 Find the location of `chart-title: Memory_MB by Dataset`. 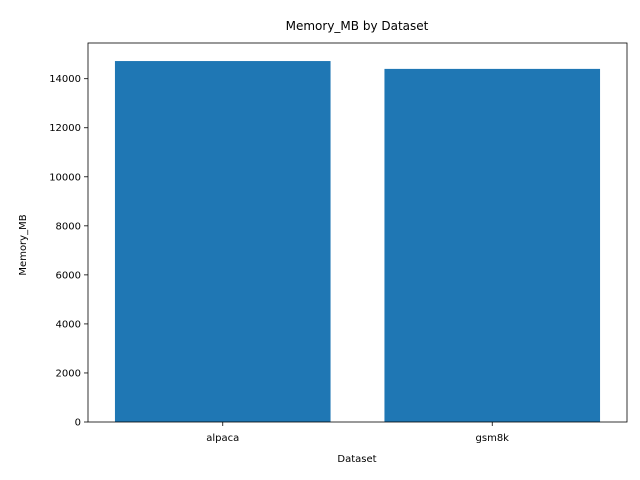

chart-title: Memory_MB by Dataset is located at coordinates (357, 26).